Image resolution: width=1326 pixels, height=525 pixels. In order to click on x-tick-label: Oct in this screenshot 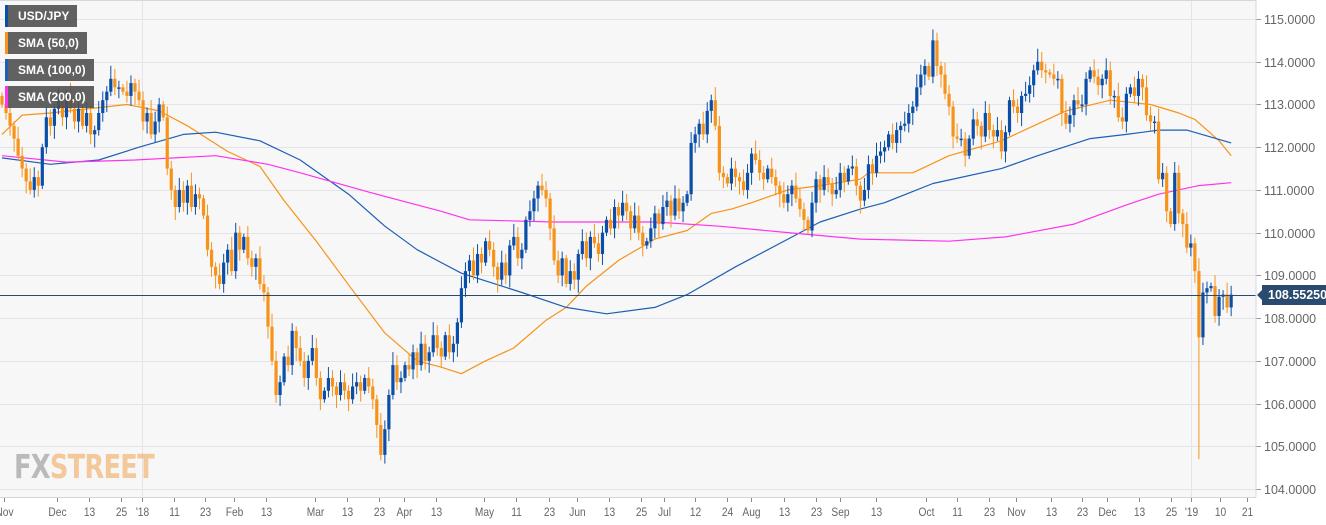, I will do `click(927, 512)`.